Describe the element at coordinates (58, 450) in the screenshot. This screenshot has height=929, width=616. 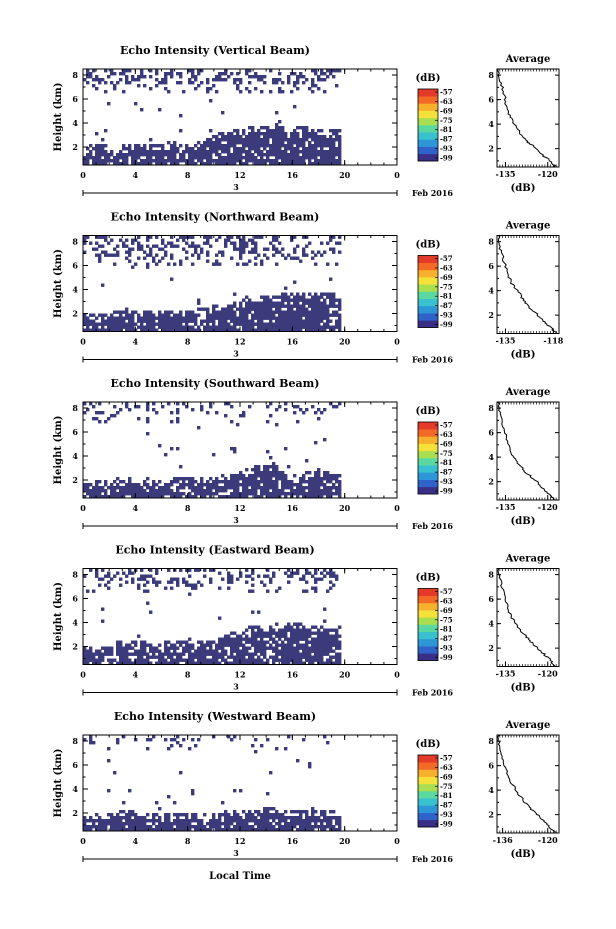
I see `y-axis-label: Height (km)` at that location.